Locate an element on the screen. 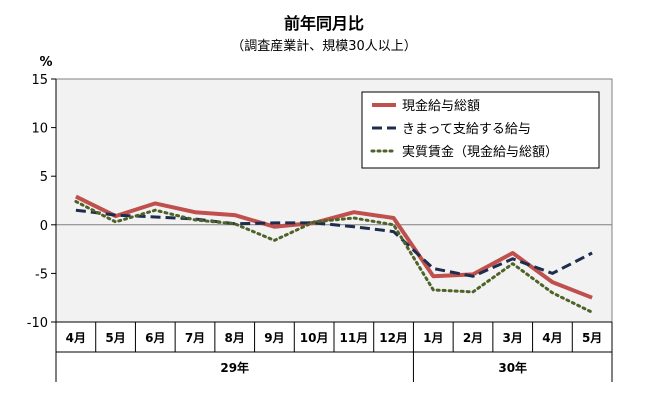  x-tick-label: 8月 is located at coordinates (235, 338).